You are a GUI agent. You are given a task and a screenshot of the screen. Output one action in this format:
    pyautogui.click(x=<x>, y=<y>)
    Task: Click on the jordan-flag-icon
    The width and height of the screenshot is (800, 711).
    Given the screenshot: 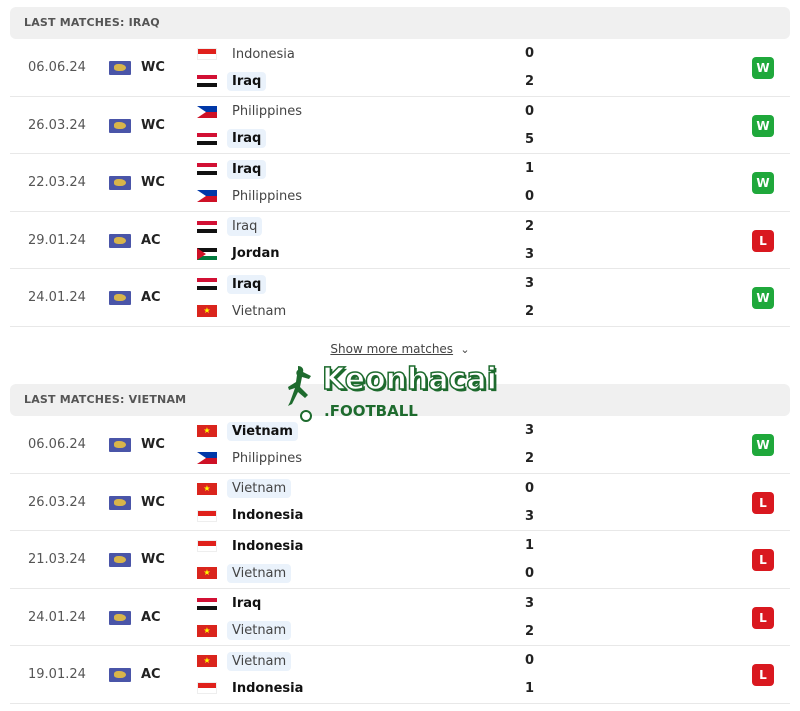 What is the action you would take?
    pyautogui.click(x=207, y=253)
    